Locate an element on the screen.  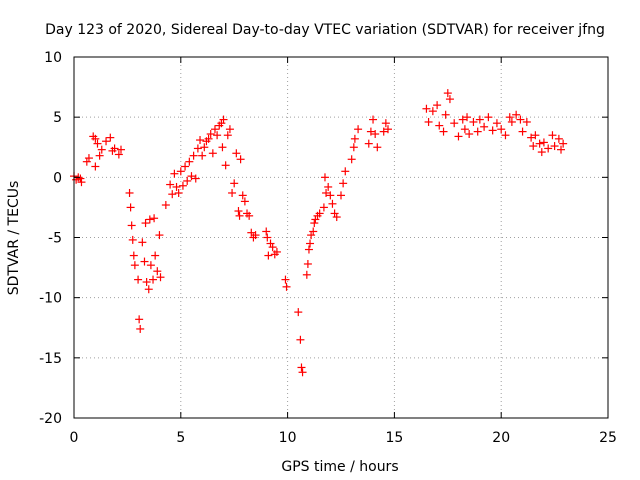
y-tick-label: -20 is located at coordinates (50, 419).